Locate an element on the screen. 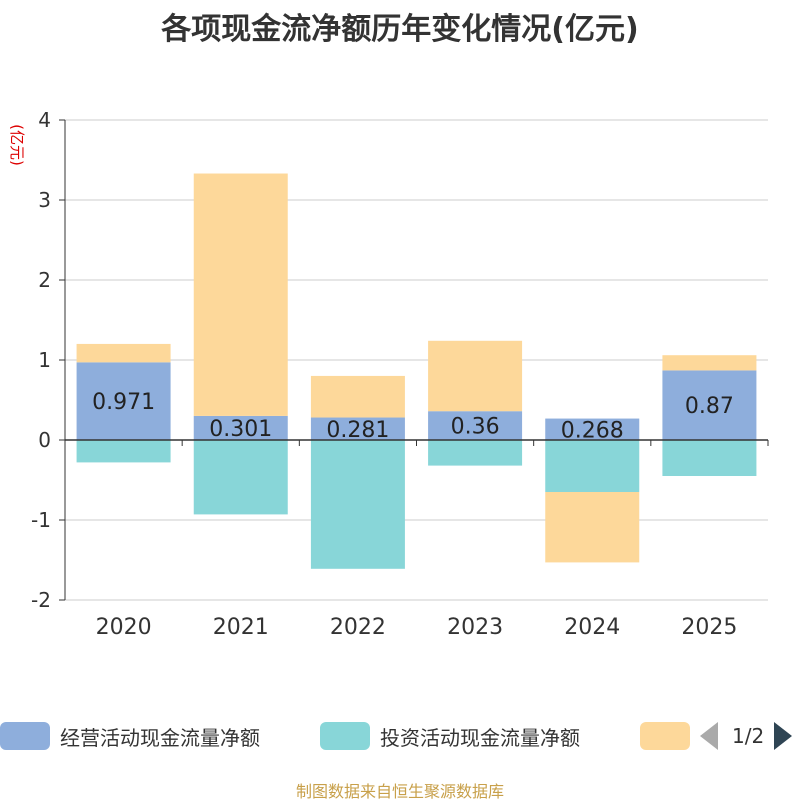 The image size is (800, 802). bar-operating-2020 is located at coordinates (123, 401).